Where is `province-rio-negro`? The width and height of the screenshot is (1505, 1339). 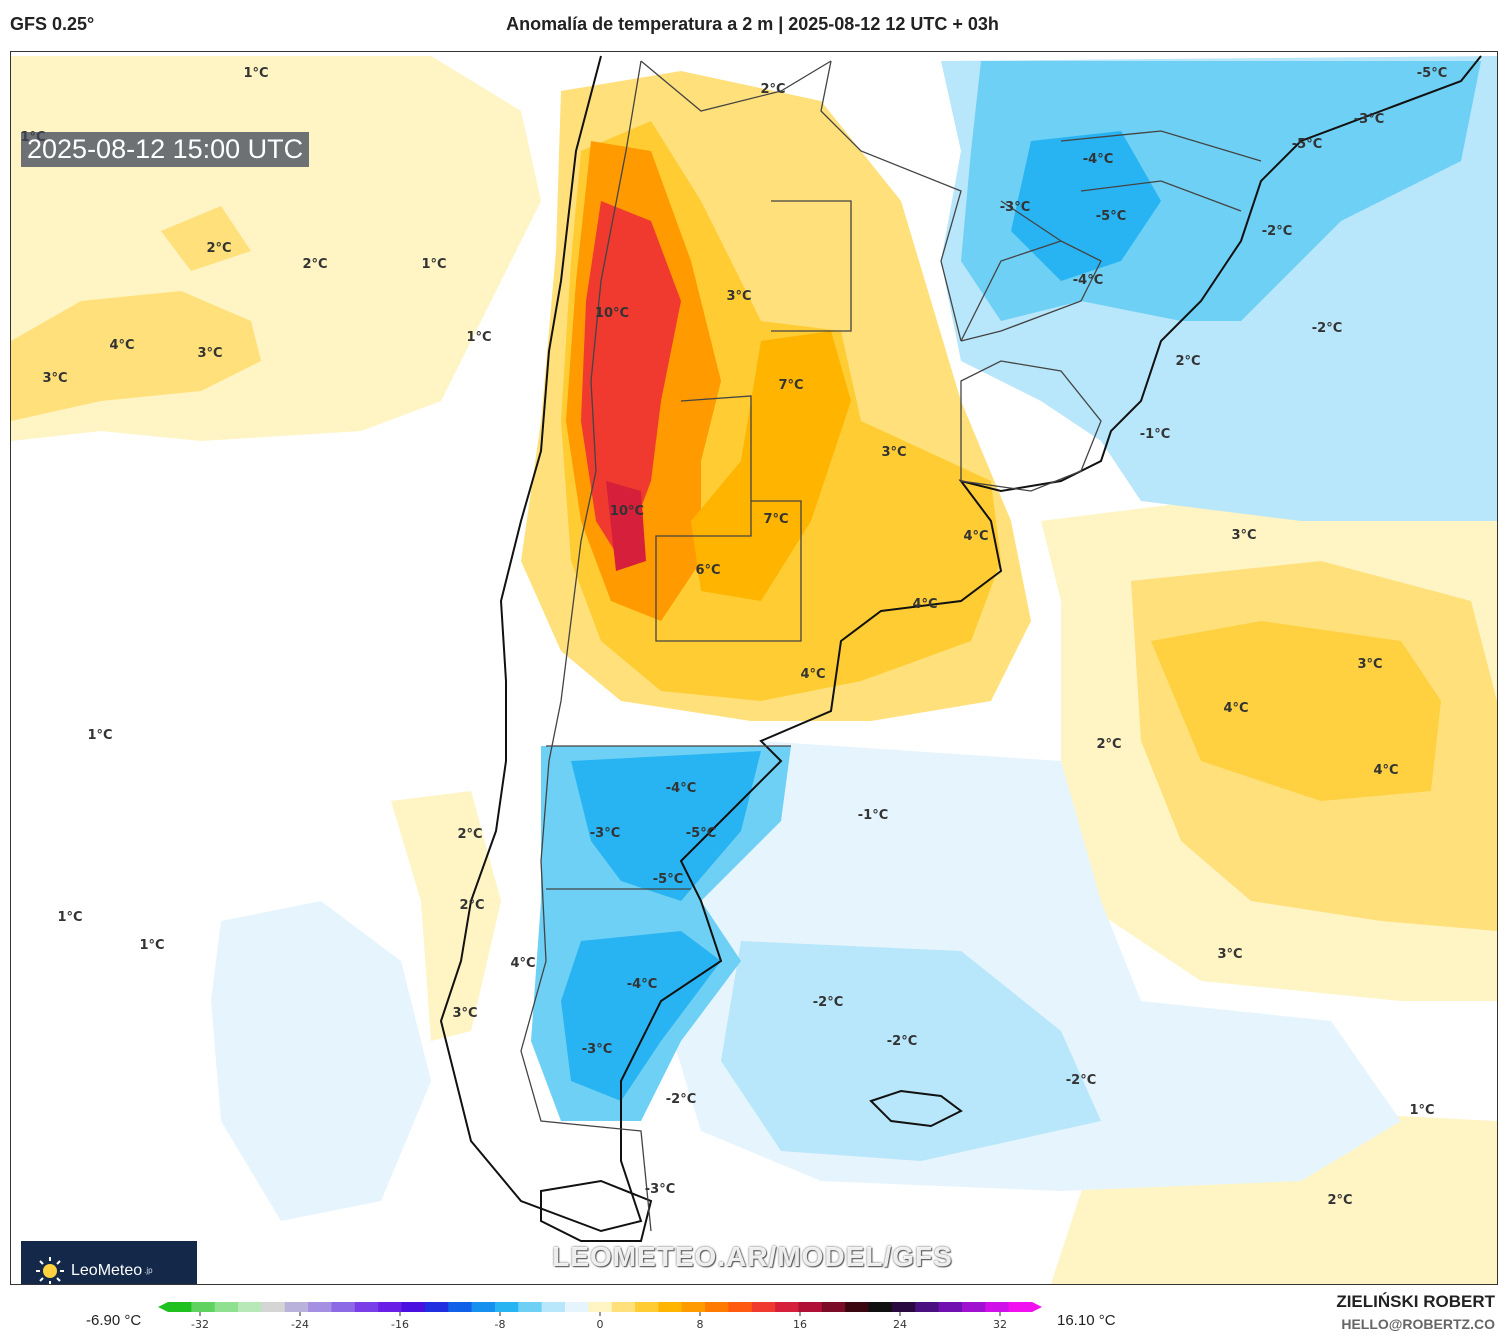 province-rio-negro is located at coordinates (668, 817).